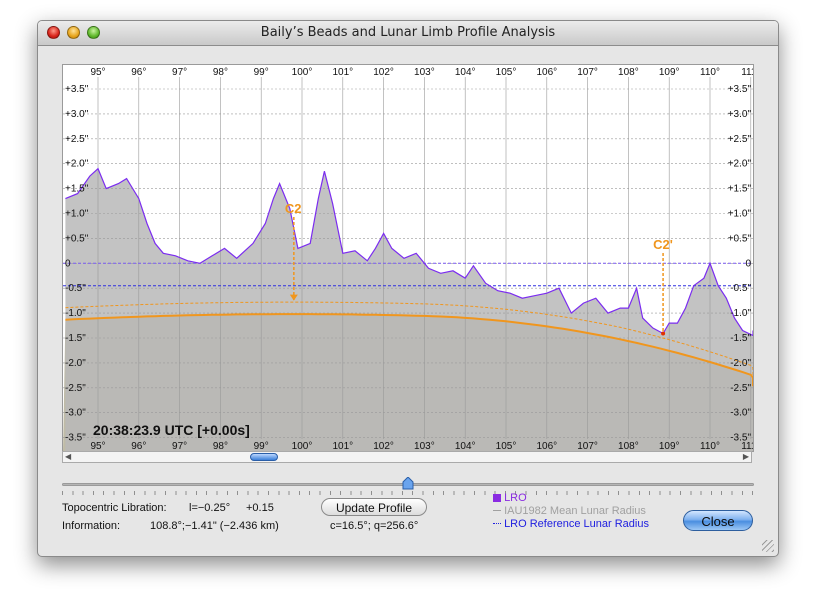 The width and height of the screenshot is (813, 605). Describe the element at coordinates (546, 446) in the screenshot. I see `x-tick-label-bottom: 106°` at that location.